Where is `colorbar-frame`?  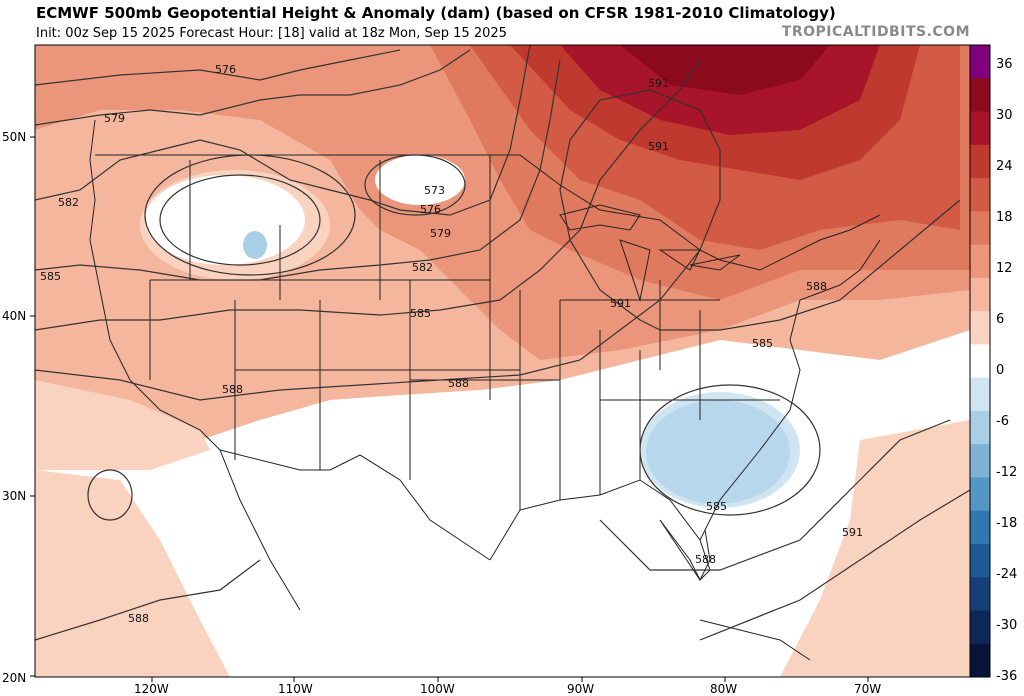 colorbar-frame is located at coordinates (980, 361).